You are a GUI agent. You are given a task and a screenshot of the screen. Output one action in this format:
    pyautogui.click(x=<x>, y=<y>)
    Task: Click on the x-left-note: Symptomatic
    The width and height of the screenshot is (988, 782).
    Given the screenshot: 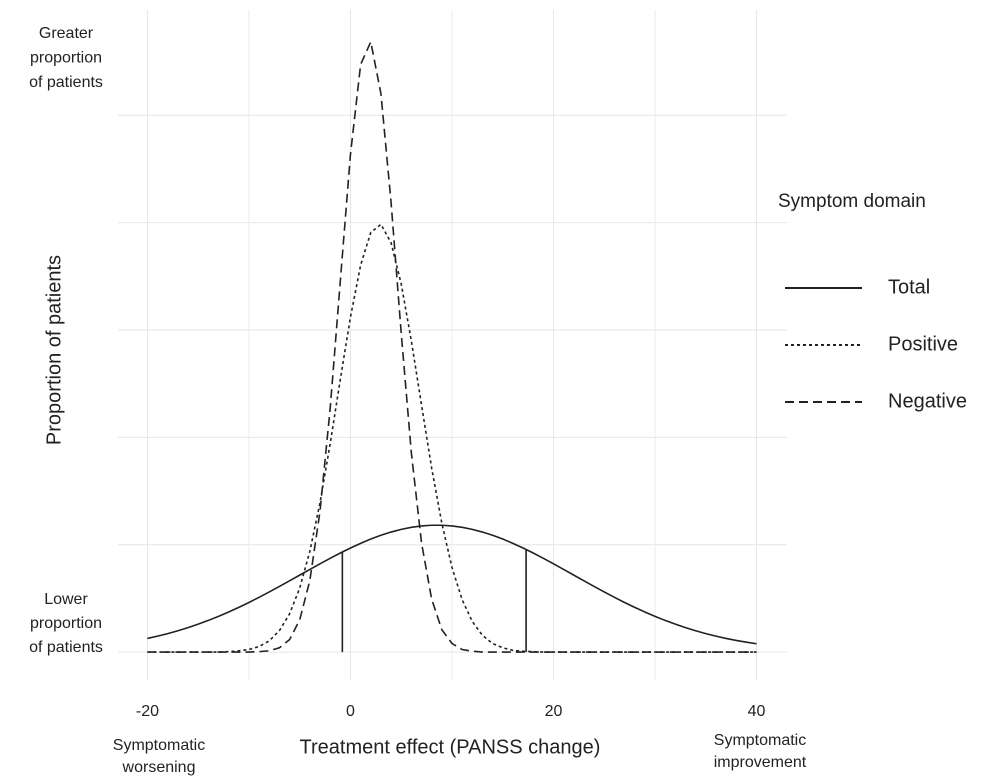 What is the action you would take?
    pyautogui.click(x=159, y=745)
    